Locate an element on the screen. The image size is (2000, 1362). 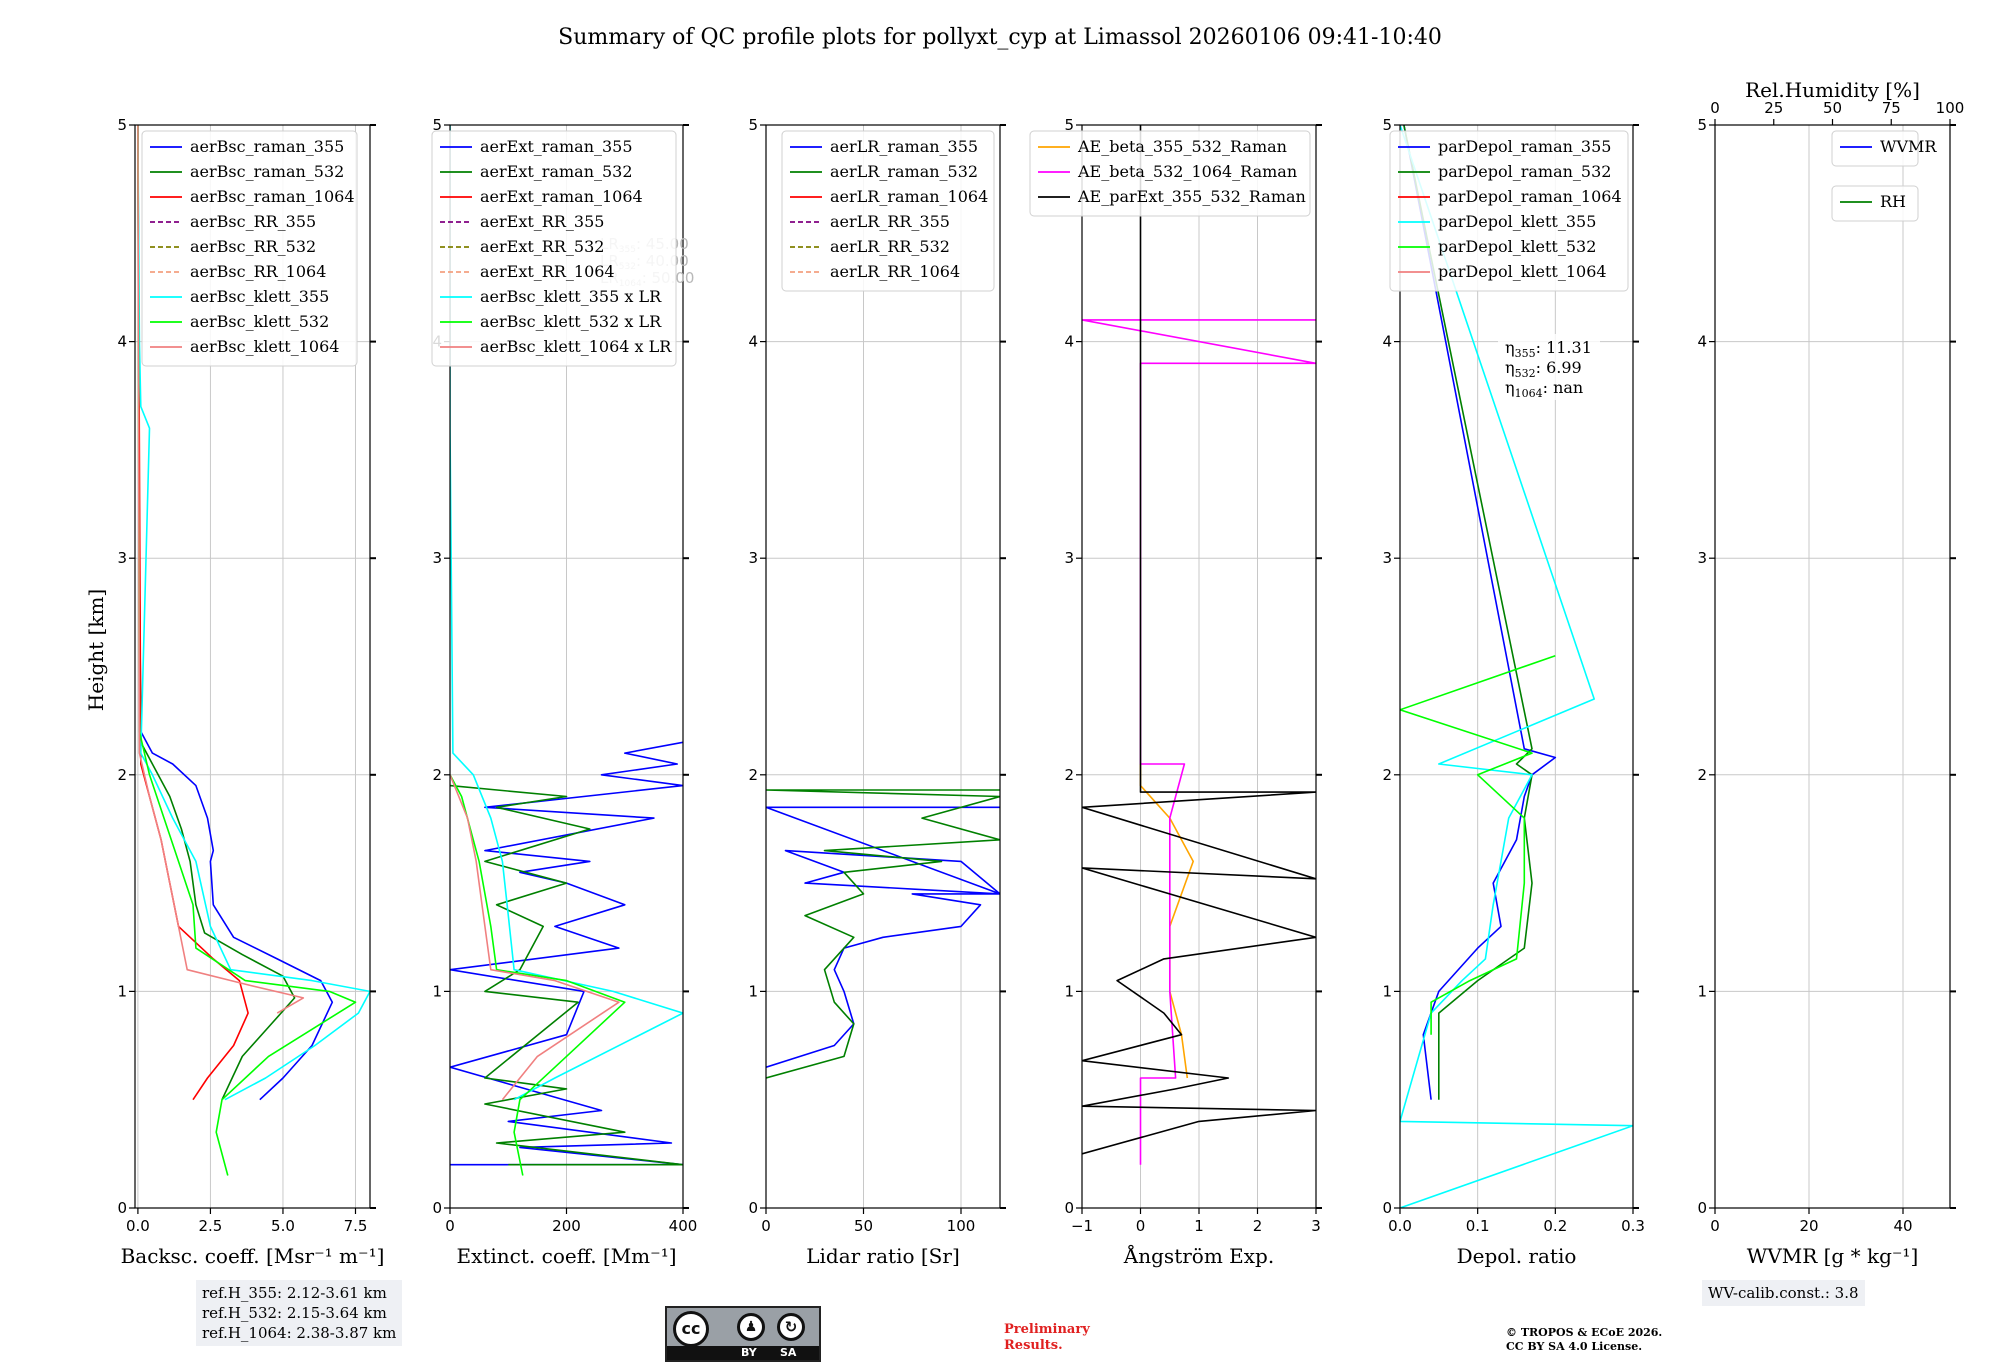
legend-label: aerExt_raman_355 is located at coordinates (556, 146).